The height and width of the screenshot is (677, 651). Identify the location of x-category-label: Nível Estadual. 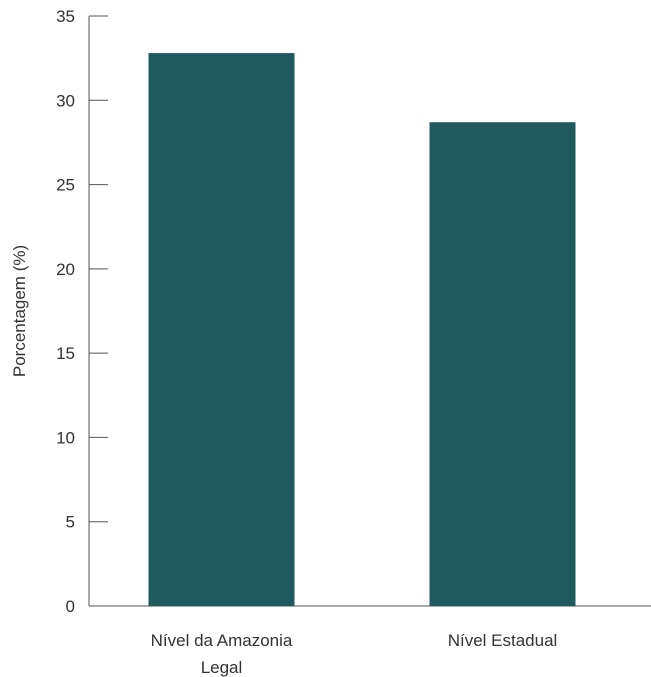
(503, 640).